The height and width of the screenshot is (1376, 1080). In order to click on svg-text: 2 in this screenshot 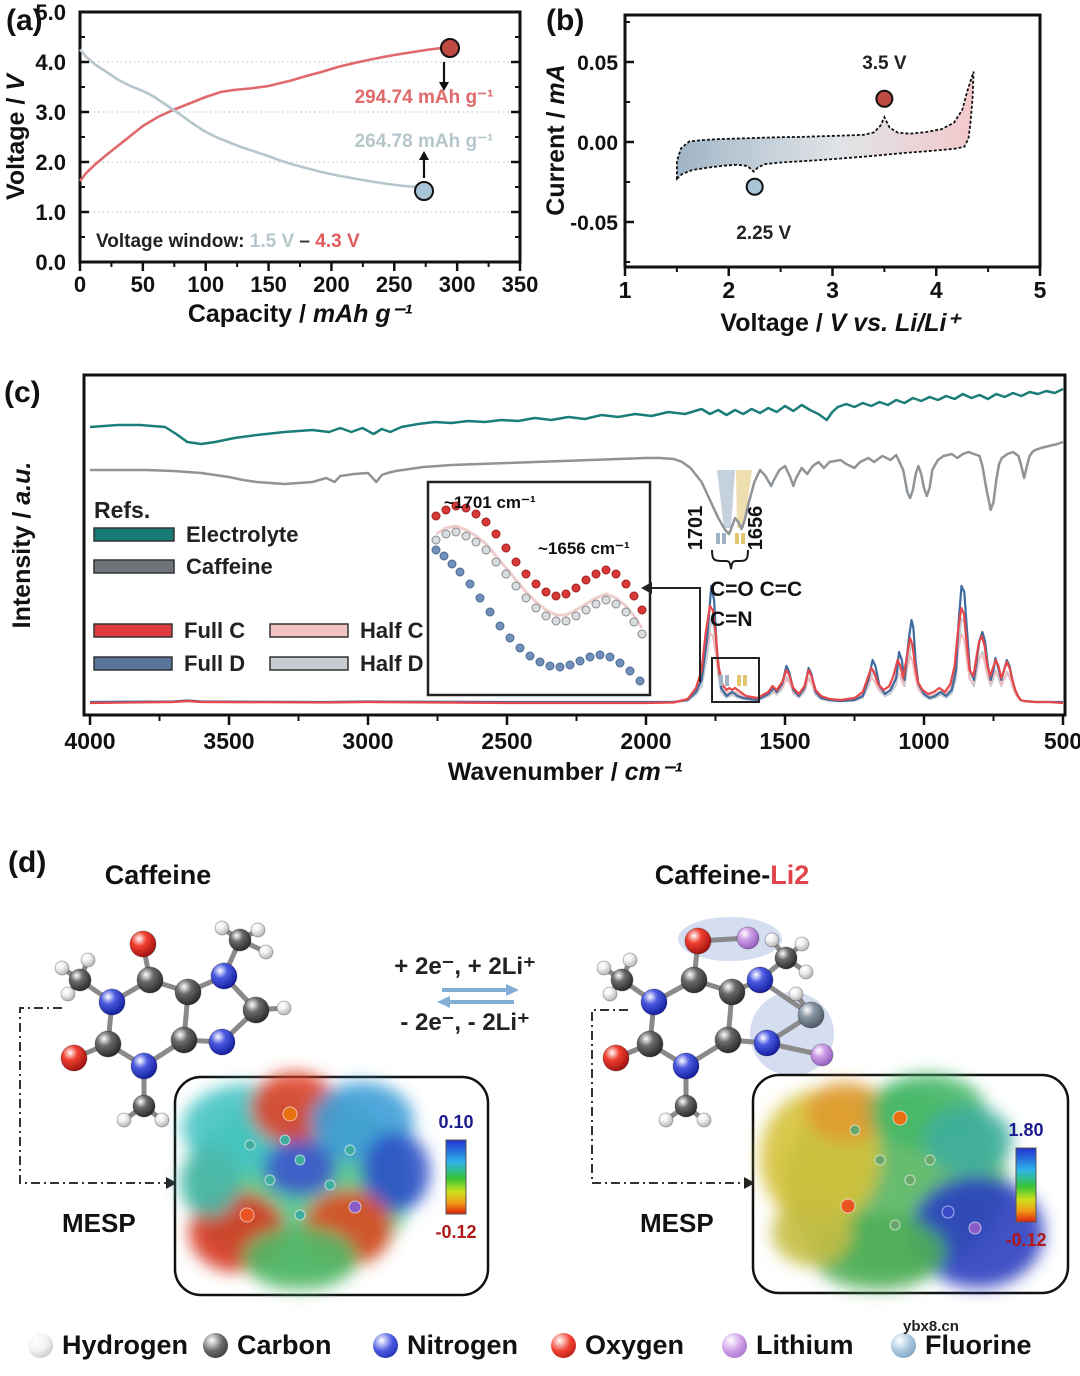, I will do `click(728, 290)`.